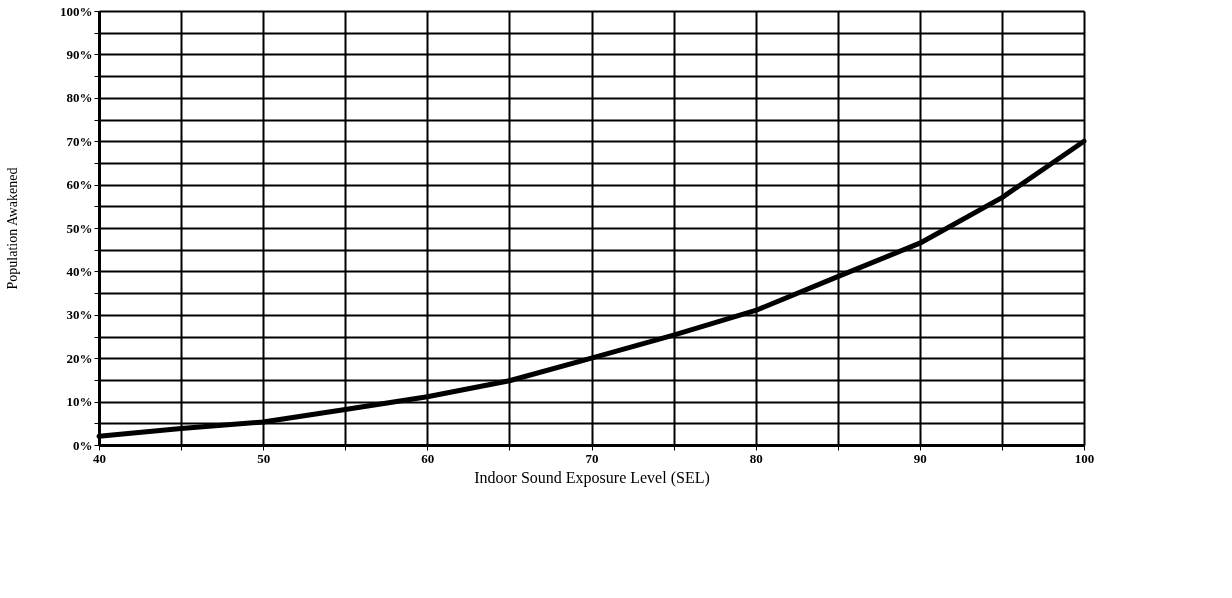  What do you see at coordinates (79, 54) in the screenshot?
I see `y-tick-label: 90%` at bounding box center [79, 54].